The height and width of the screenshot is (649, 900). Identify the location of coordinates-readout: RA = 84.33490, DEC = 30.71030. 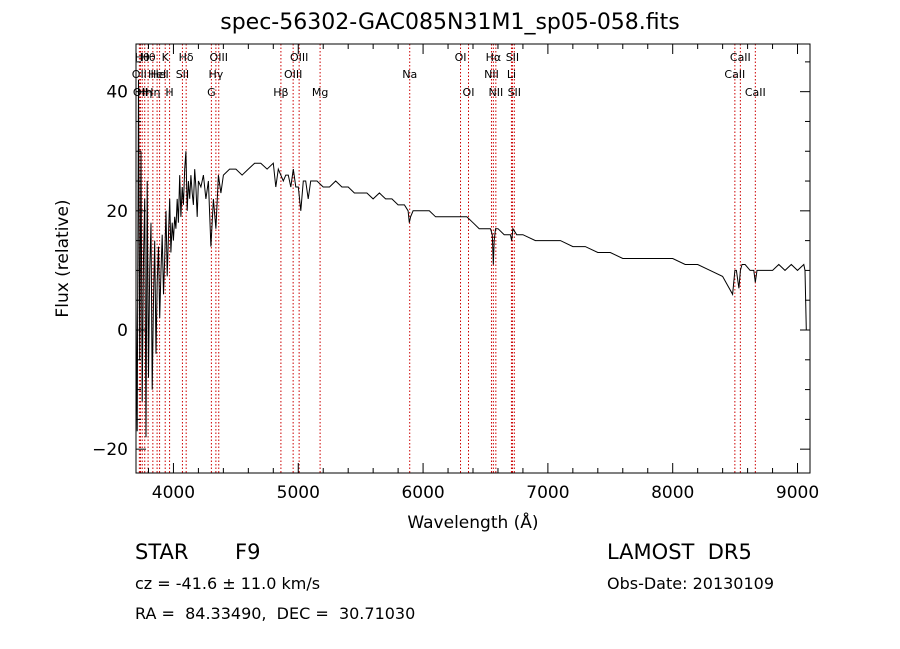
(275, 613).